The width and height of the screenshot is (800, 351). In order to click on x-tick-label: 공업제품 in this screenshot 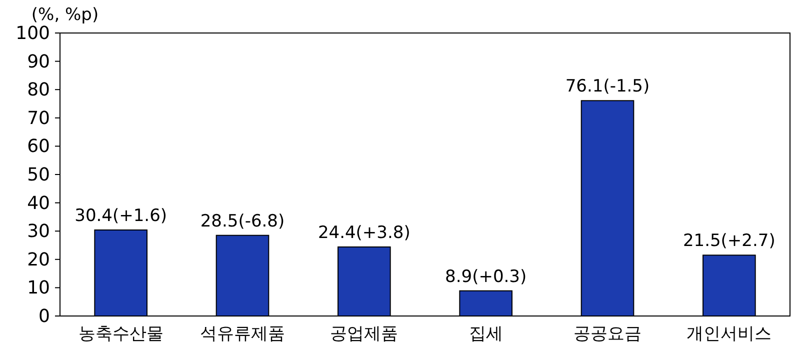, I will do `click(364, 334)`.